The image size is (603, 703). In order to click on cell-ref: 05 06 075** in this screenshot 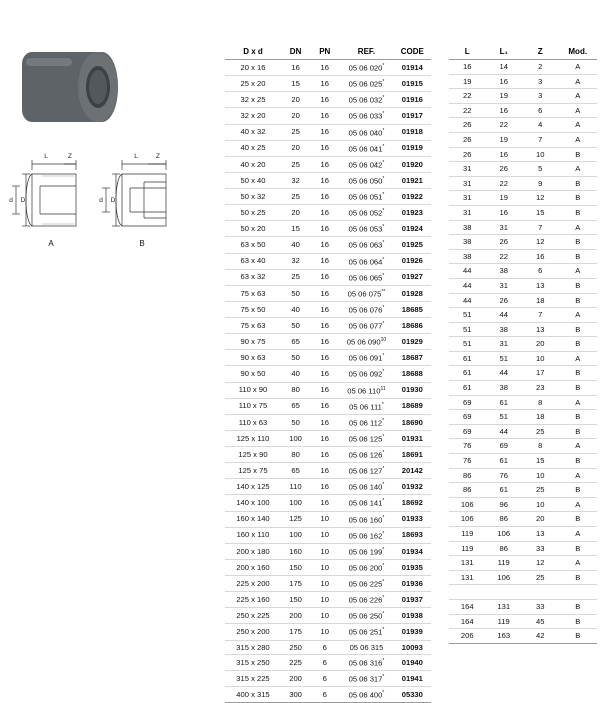, I will do `click(366, 293)`.